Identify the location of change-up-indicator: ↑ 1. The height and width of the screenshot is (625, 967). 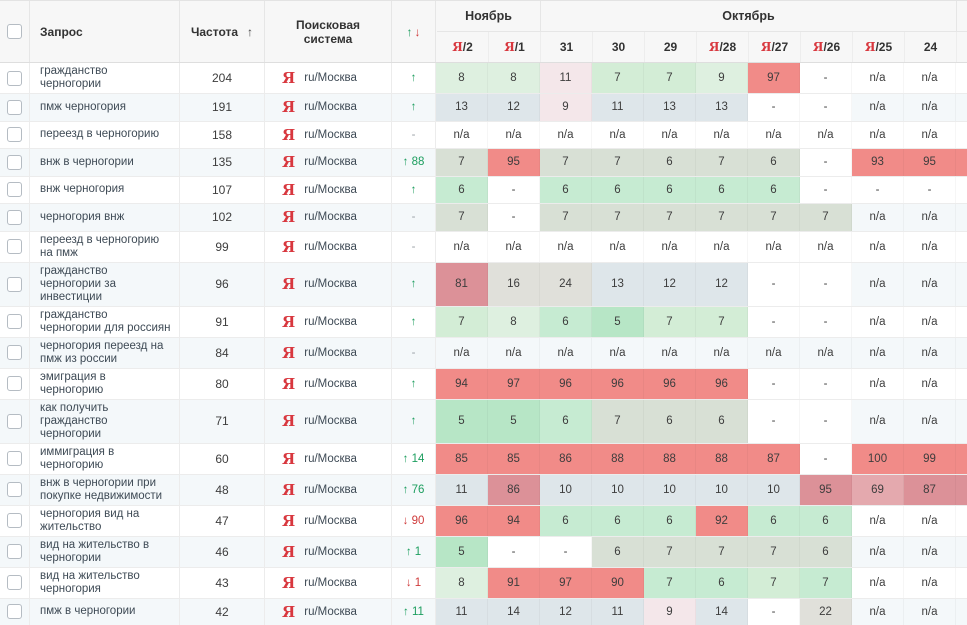
(413, 551).